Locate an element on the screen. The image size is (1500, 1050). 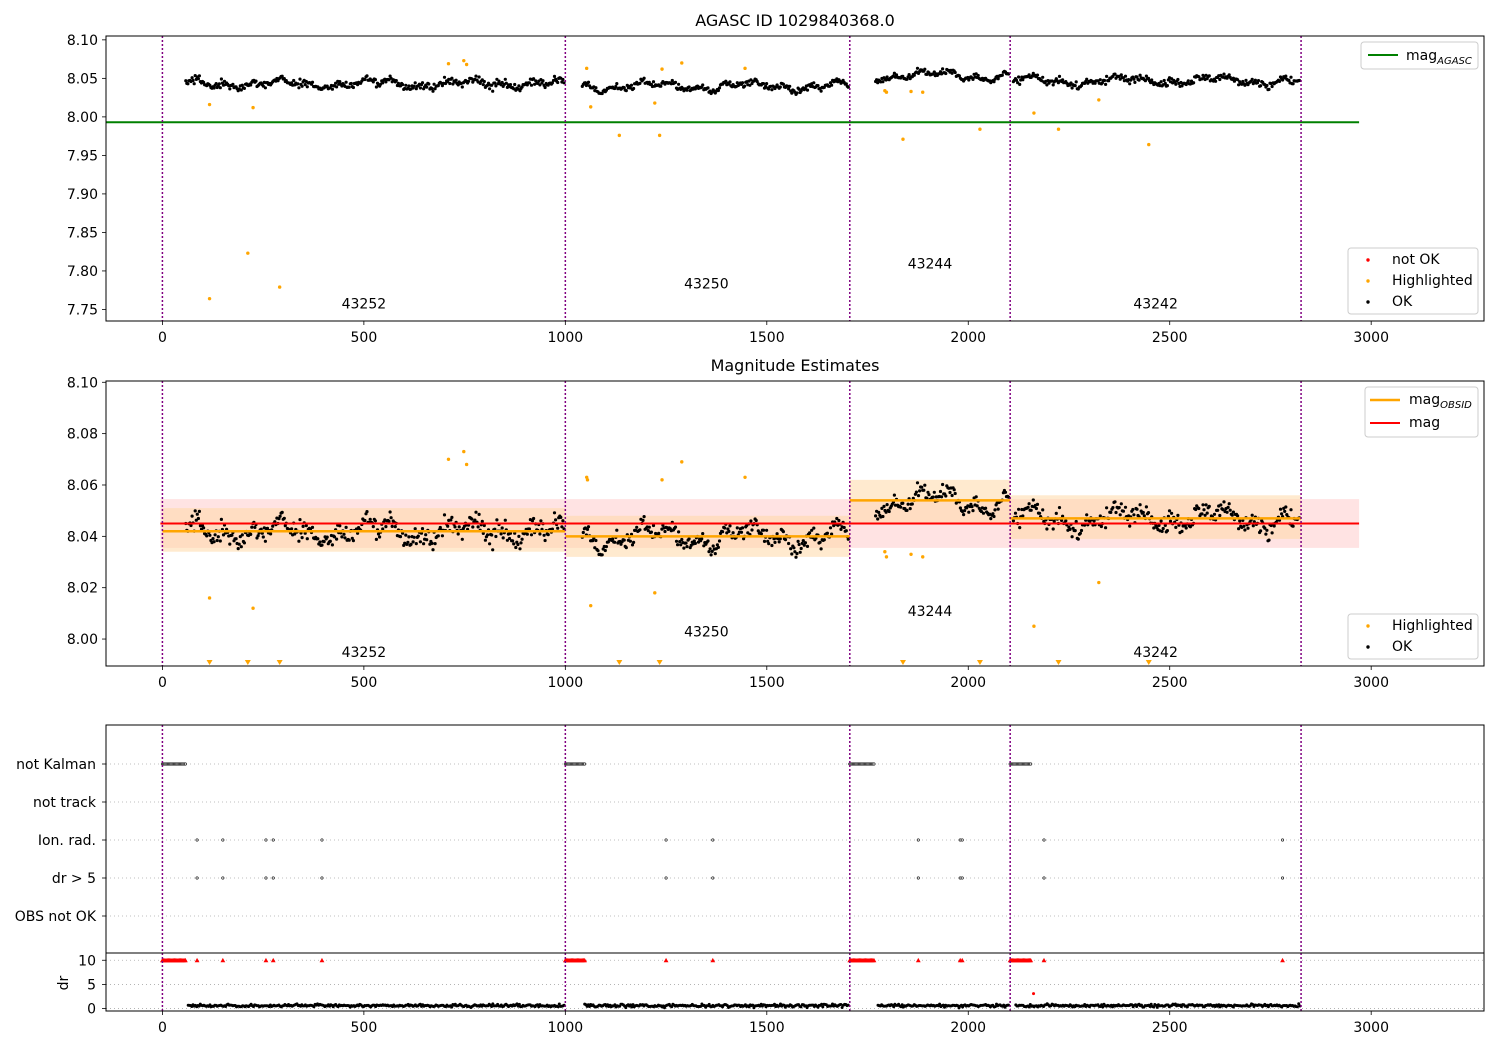
x-tick-label: 2000 is located at coordinates (968, 338).